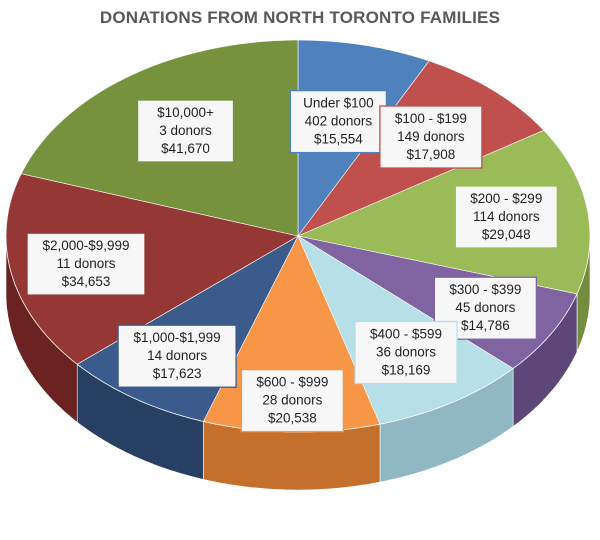  Describe the element at coordinates (406, 334) in the screenshot. I see `label-label: $400 - $599` at that location.